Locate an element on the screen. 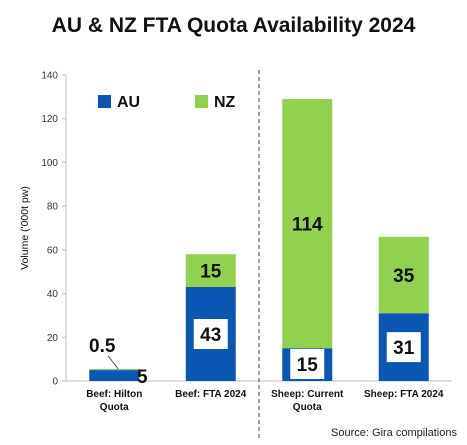  value-label: 114 is located at coordinates (307, 225).